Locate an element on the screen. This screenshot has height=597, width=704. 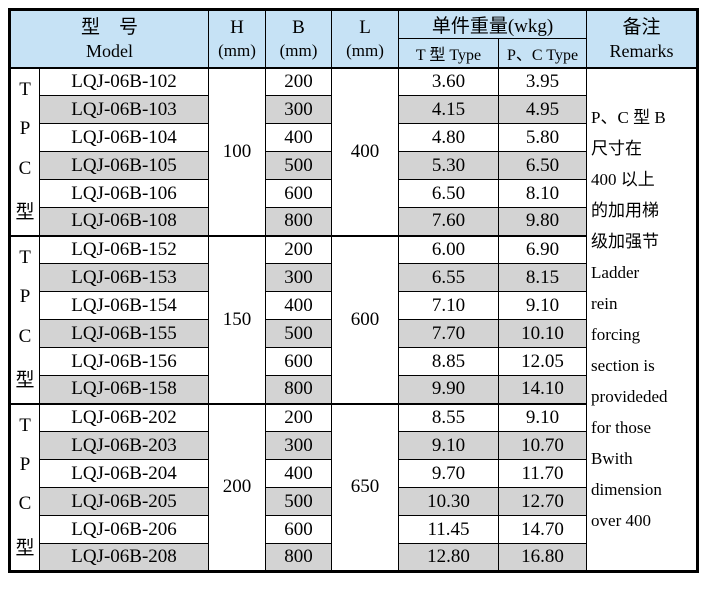
t-weight-cell: 7.60 is located at coordinates (449, 221).